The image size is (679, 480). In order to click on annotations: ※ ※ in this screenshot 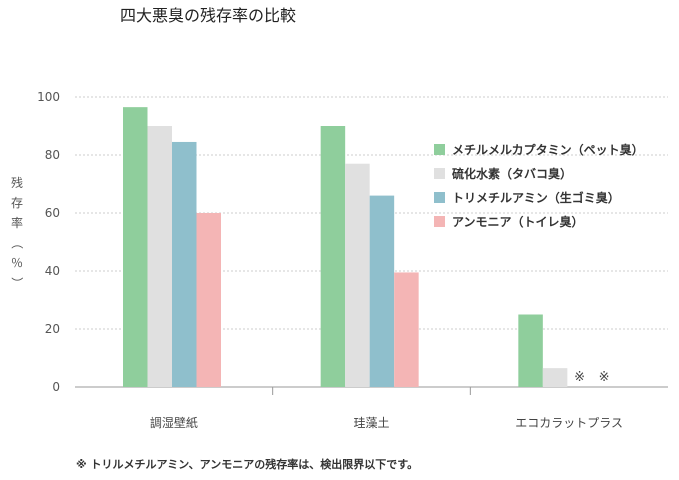, I will do `click(591, 377)`.